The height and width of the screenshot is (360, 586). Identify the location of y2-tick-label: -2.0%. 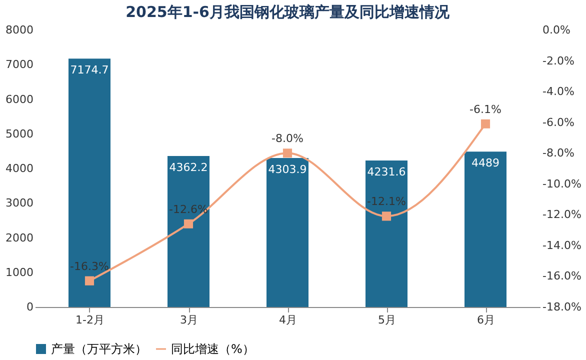
(558, 61).